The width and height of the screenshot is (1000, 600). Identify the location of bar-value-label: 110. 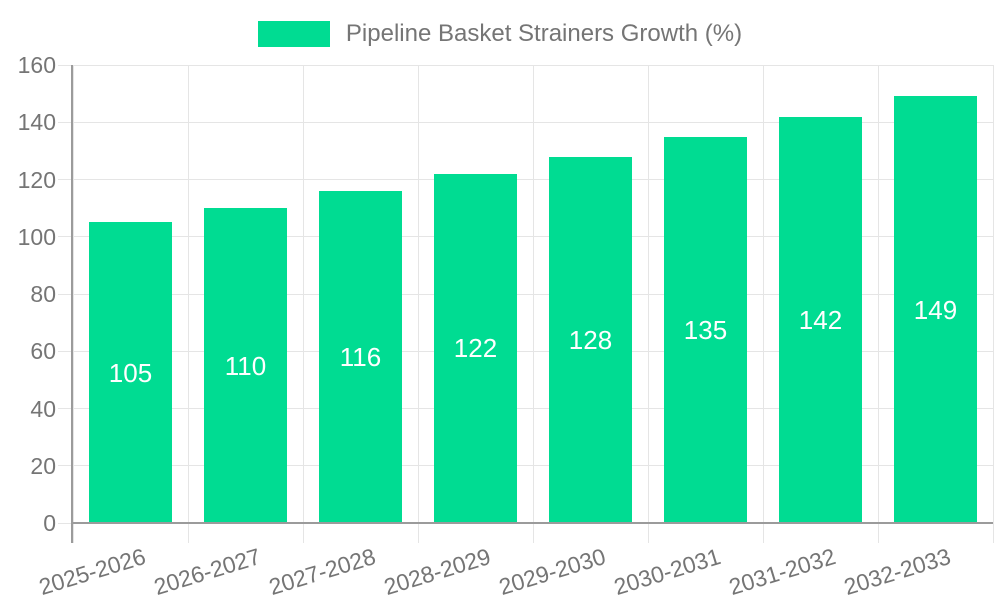
(245, 365).